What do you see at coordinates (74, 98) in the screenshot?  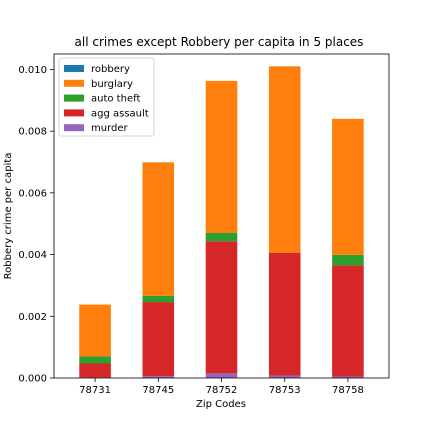 I see `legend-swatch-auto-theft` at bounding box center [74, 98].